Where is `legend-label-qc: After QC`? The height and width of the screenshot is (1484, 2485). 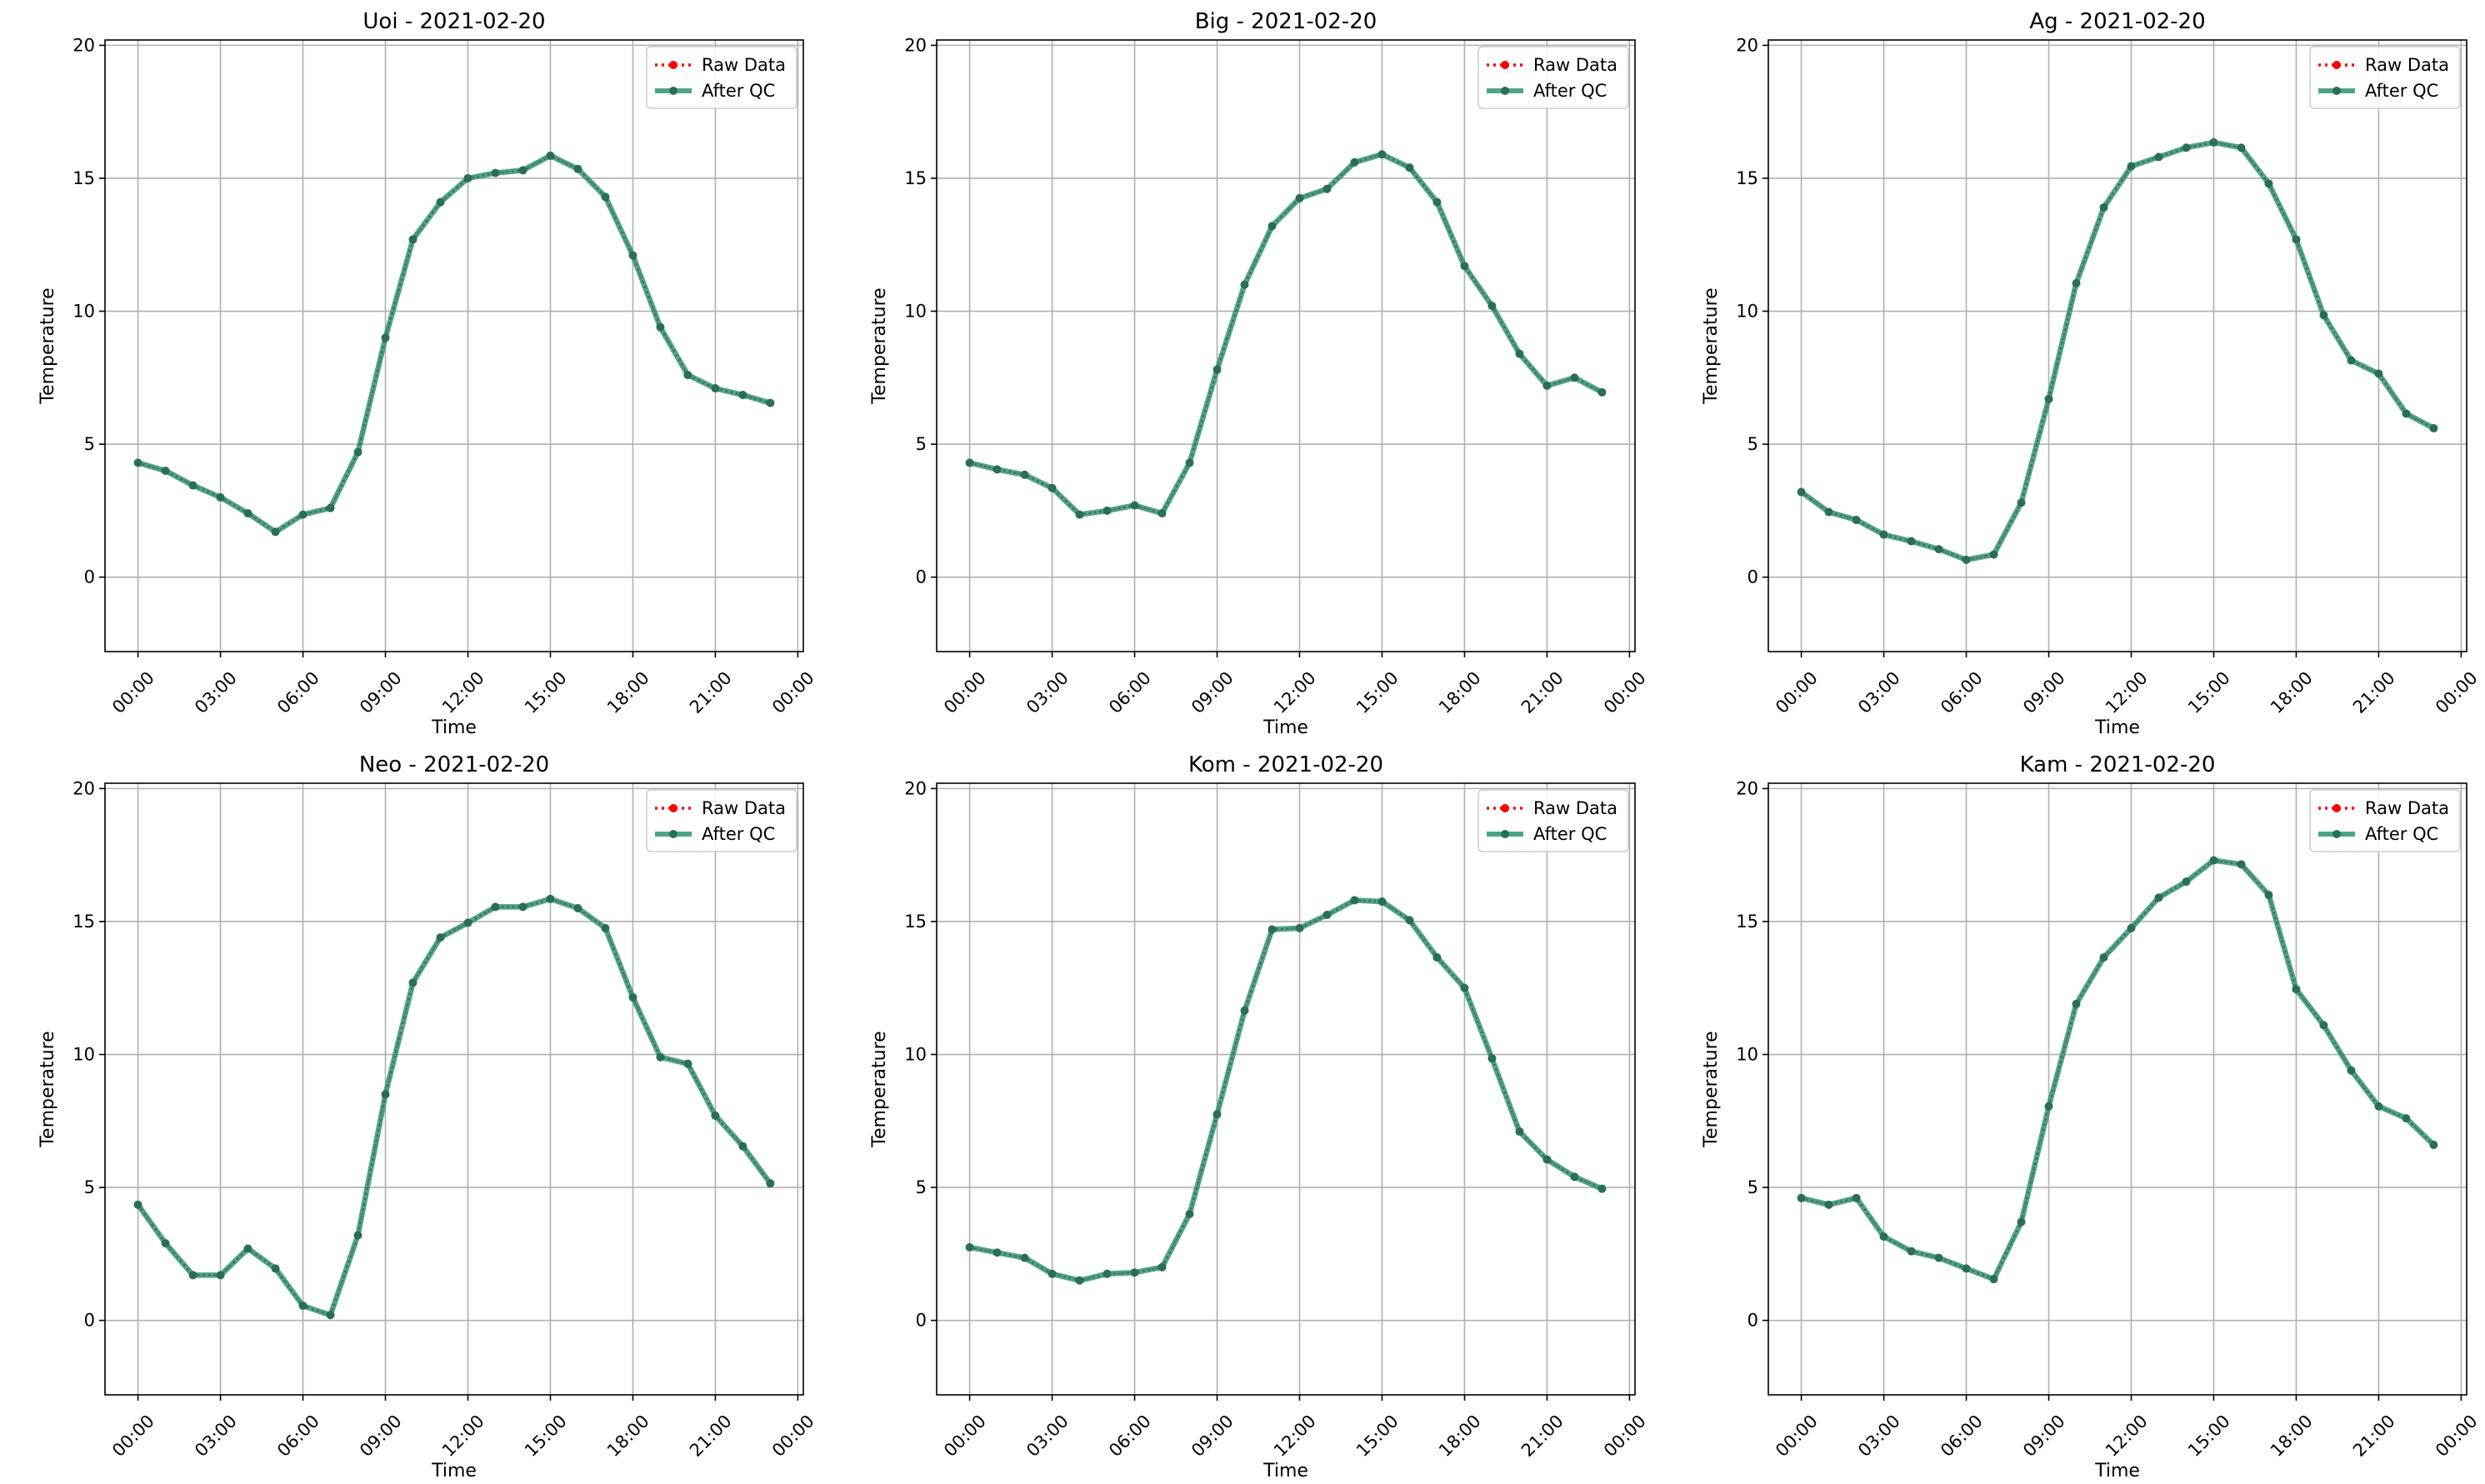 legend-label-qc: After QC is located at coordinates (738, 91).